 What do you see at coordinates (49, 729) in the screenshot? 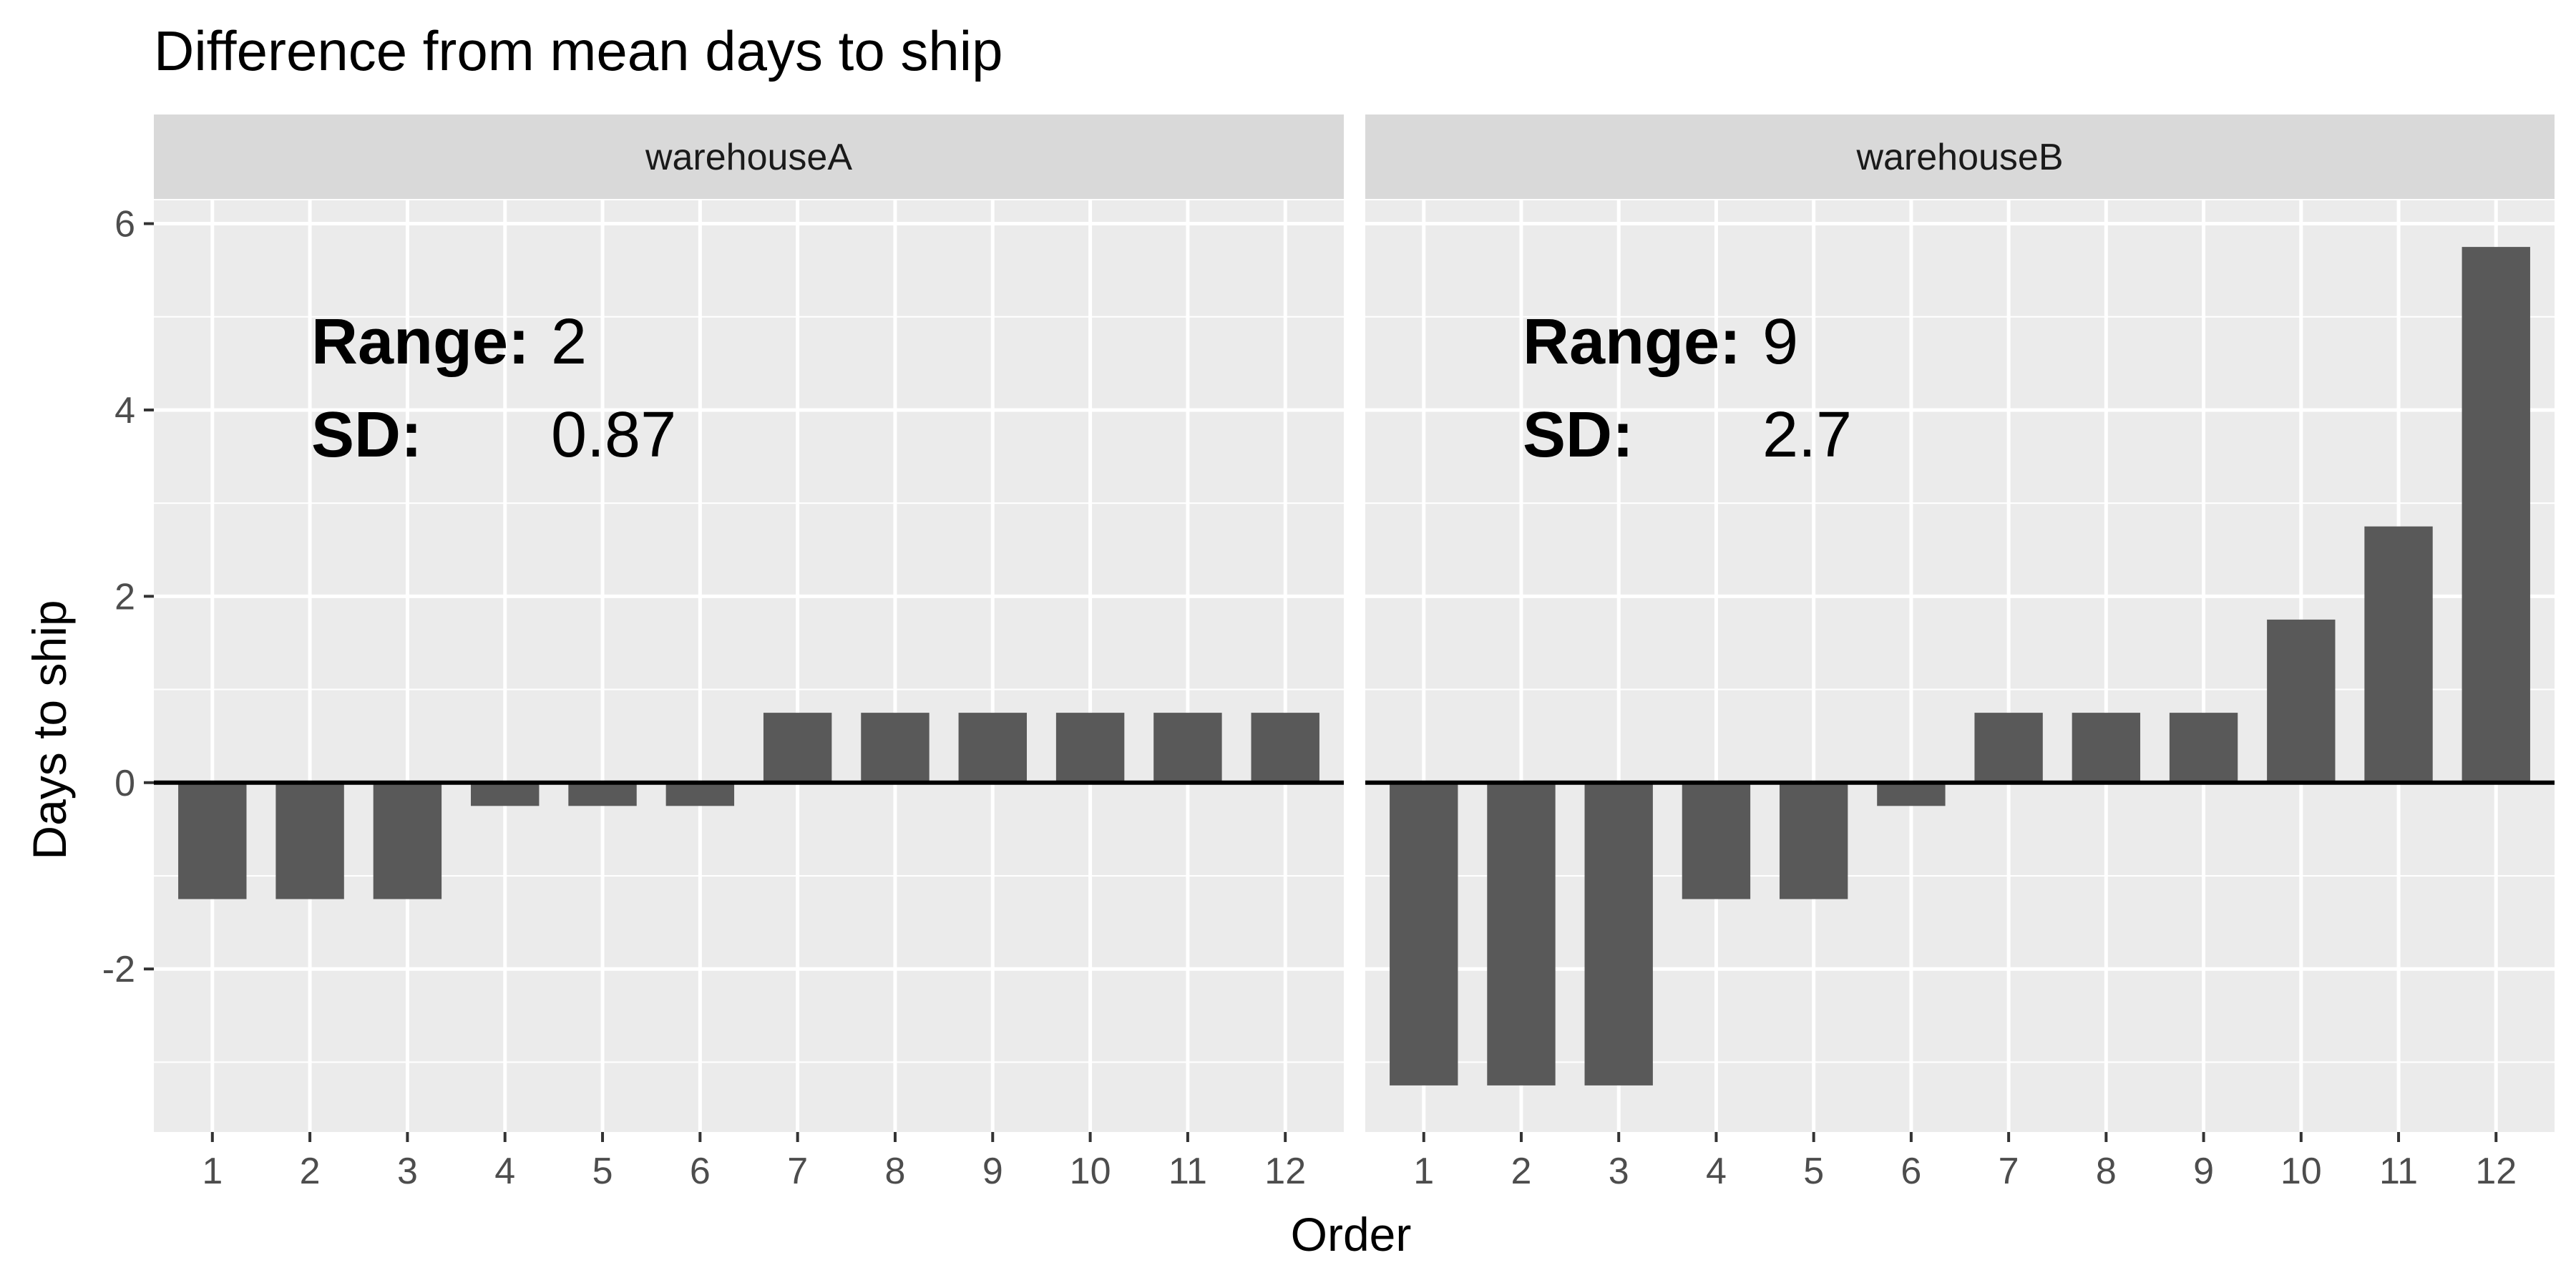
I see `y-axis-title: Days to ship` at bounding box center [49, 729].